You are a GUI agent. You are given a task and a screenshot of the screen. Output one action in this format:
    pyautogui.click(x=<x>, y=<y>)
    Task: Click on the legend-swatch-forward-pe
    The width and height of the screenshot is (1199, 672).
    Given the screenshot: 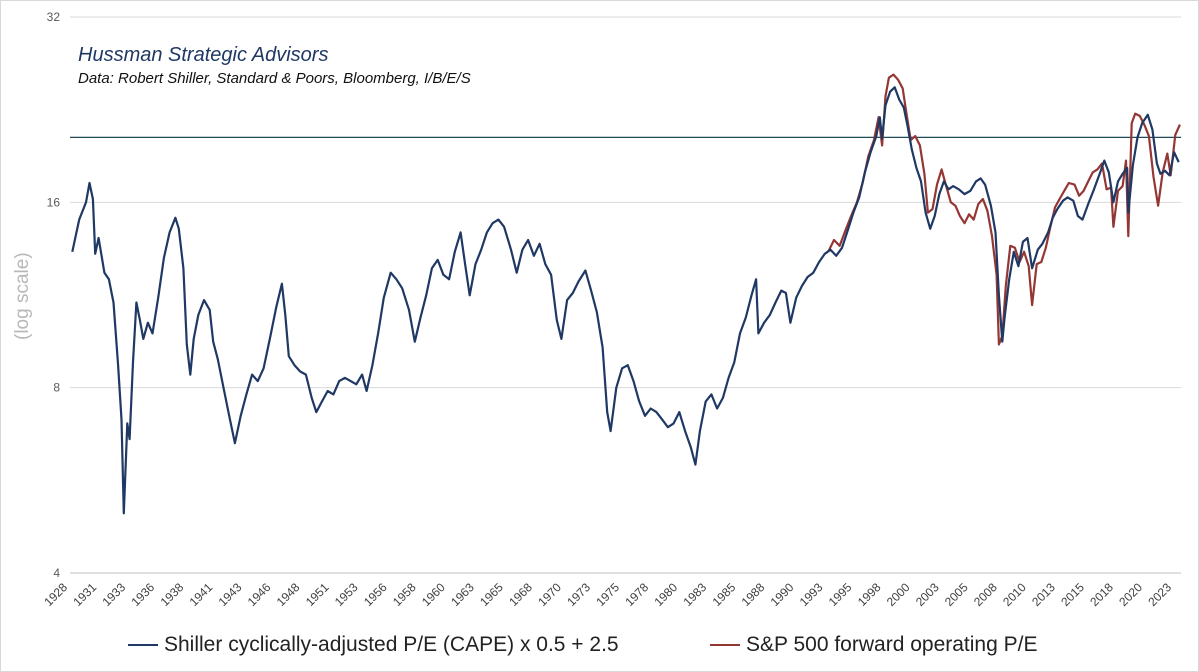 What is the action you would take?
    pyautogui.click(x=725, y=645)
    